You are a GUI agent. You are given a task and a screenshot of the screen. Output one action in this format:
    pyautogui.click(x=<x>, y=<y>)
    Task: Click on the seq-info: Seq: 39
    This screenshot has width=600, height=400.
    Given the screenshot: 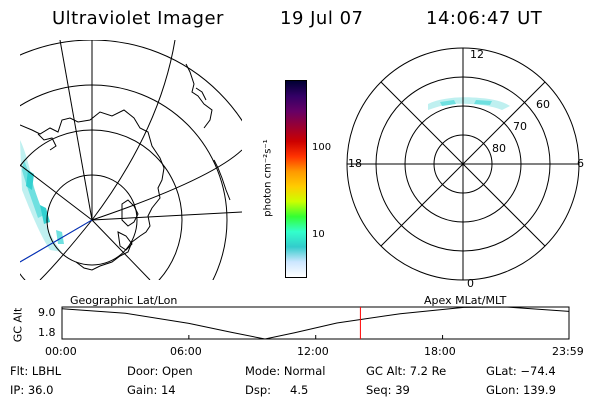 What is the action you would take?
    pyautogui.click(x=388, y=390)
    